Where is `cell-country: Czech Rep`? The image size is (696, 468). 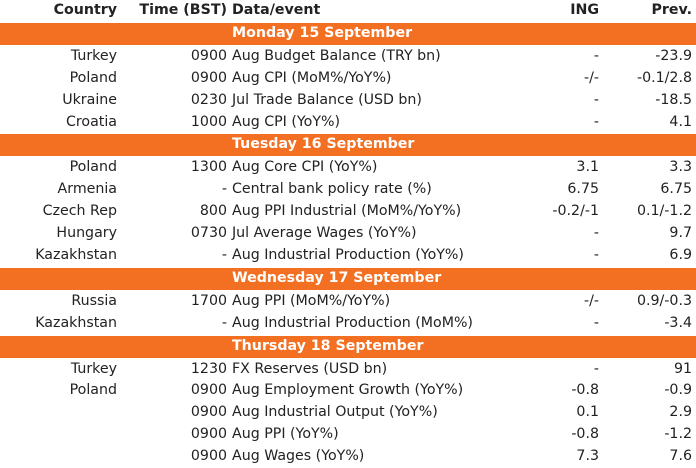
cell-country: Czech Rep is located at coordinates (79, 211).